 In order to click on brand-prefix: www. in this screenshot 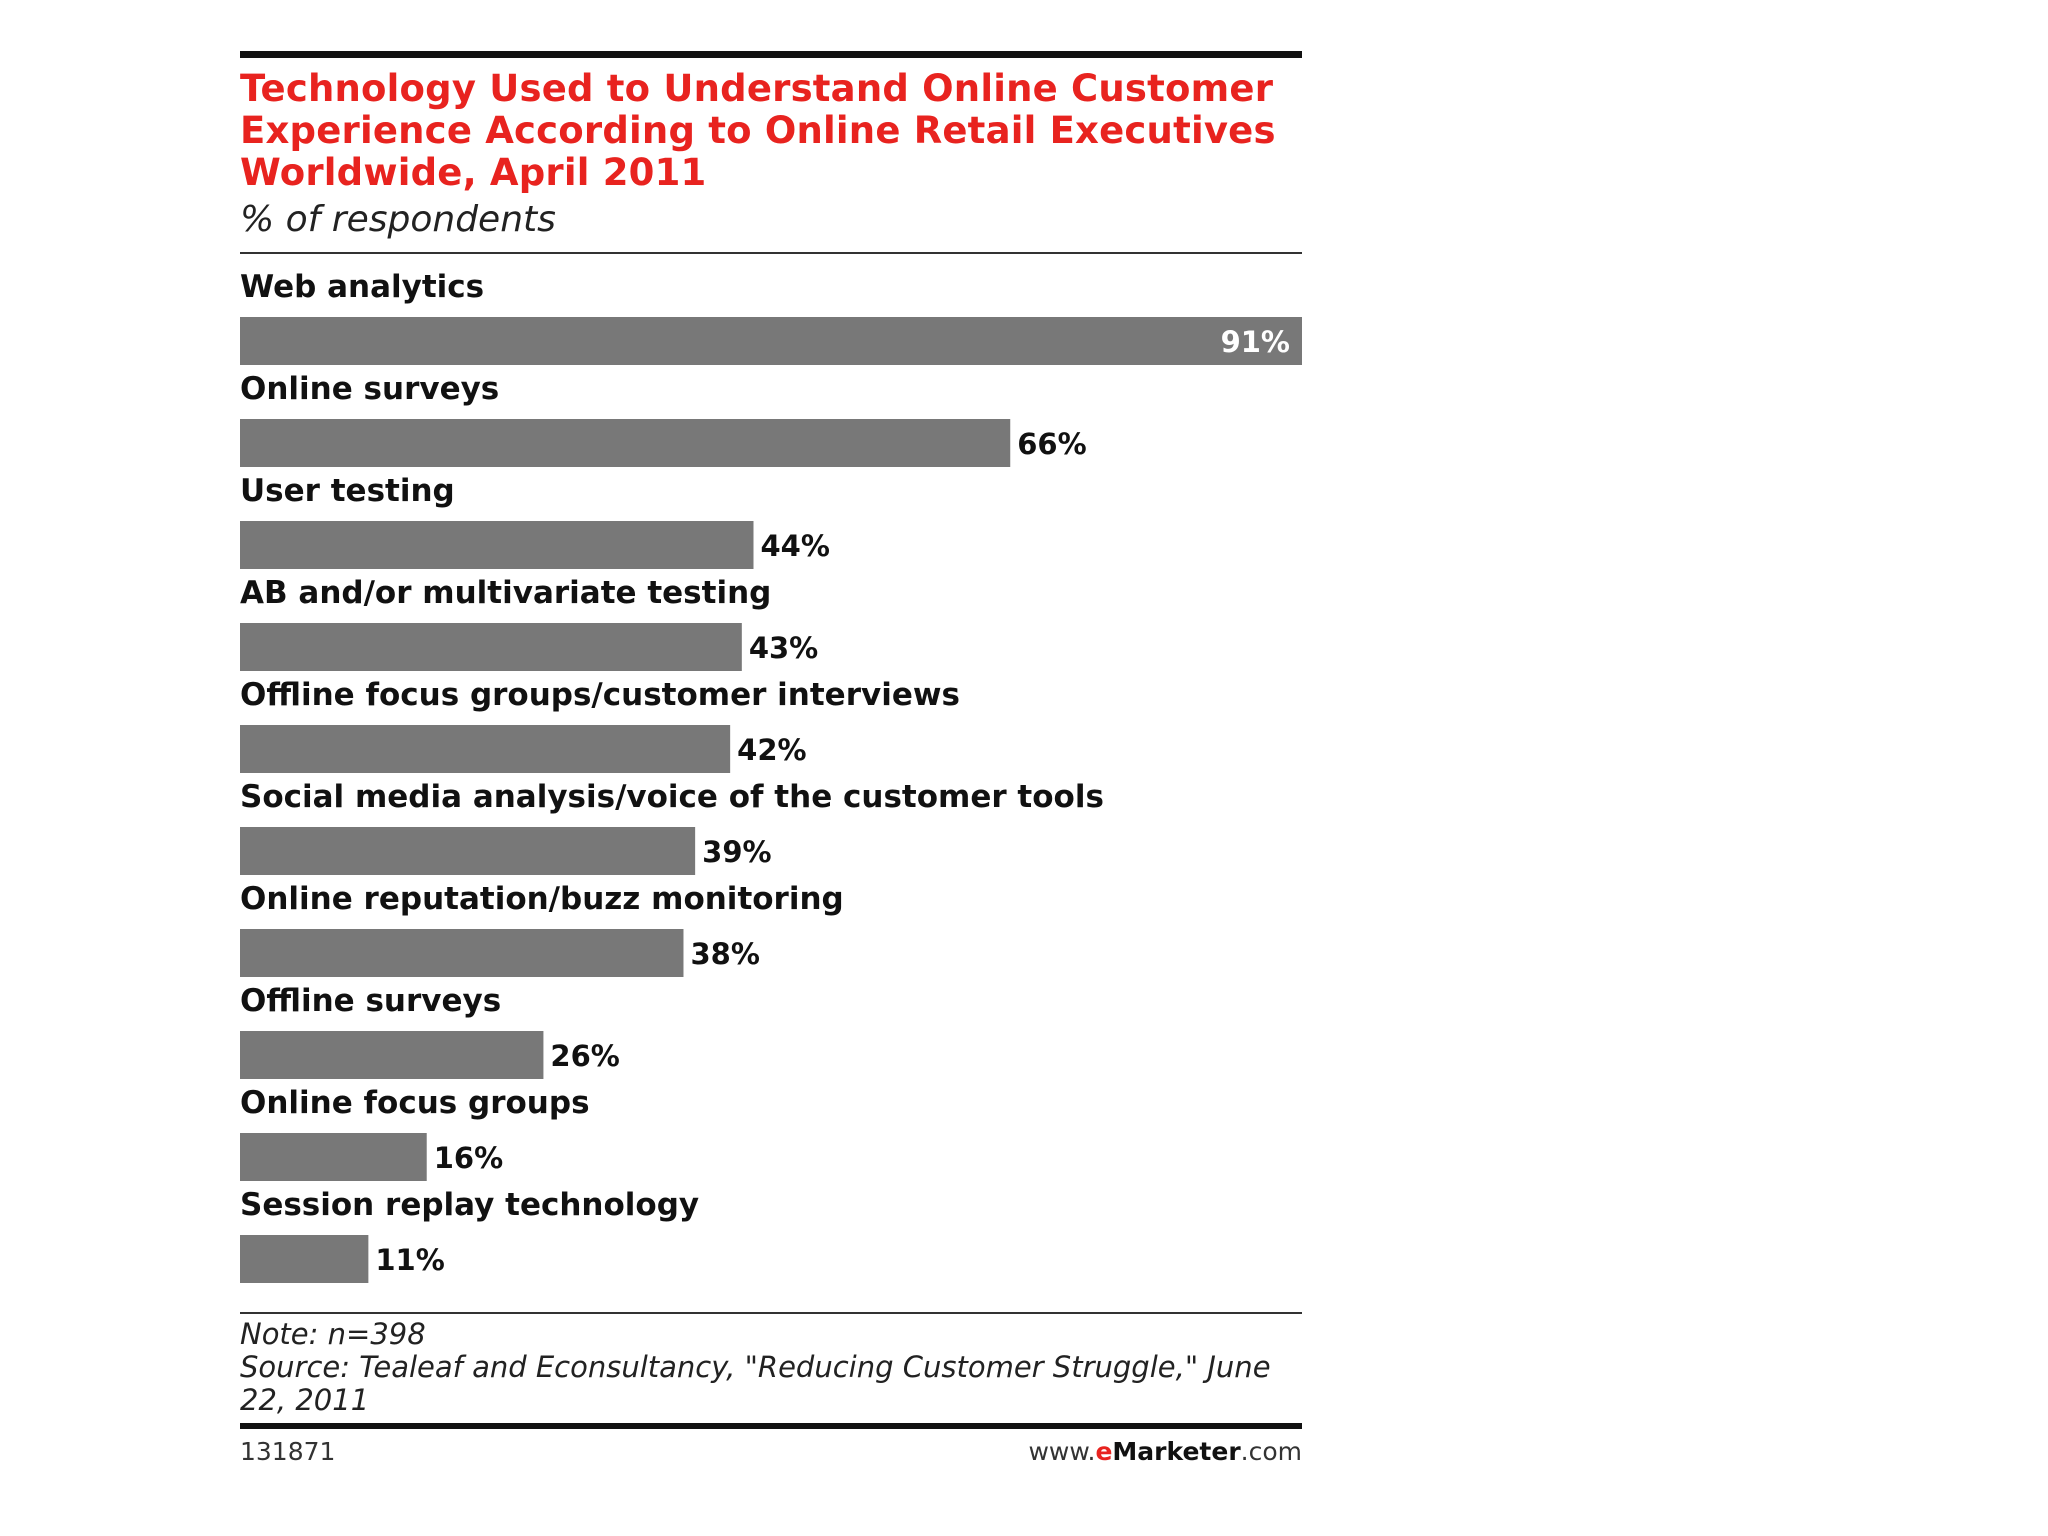, I will do `click(1062, 1451)`.